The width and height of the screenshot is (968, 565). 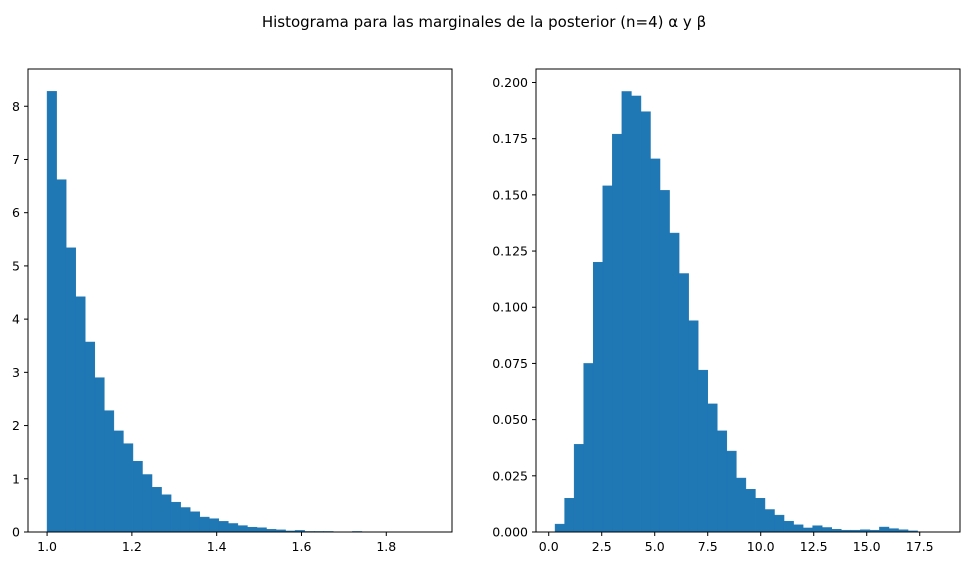 What do you see at coordinates (16, 372) in the screenshot?
I see `y-tick-label: 3` at bounding box center [16, 372].